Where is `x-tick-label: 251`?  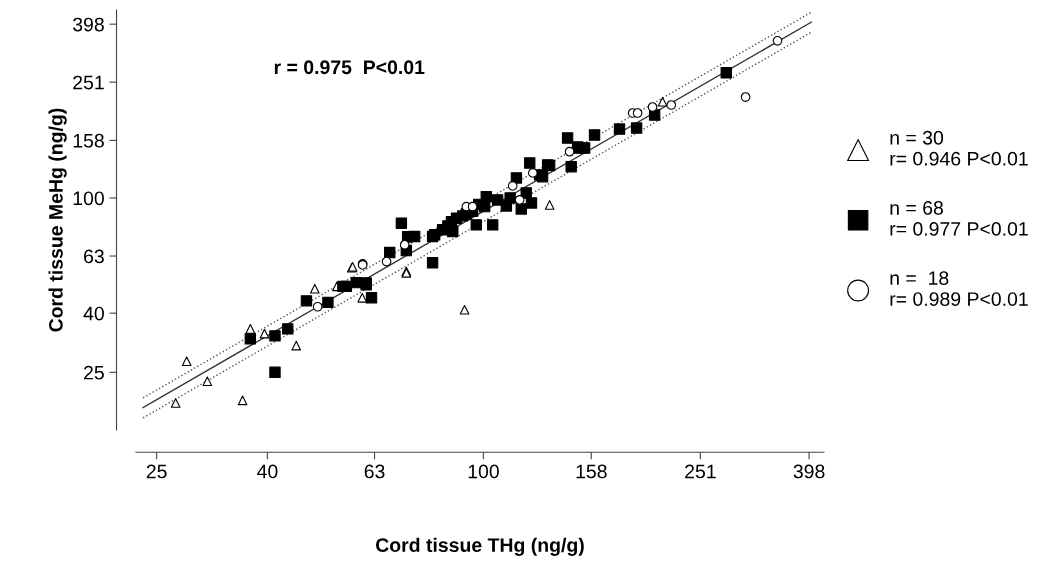
x-tick-label: 251 is located at coordinates (700, 471).